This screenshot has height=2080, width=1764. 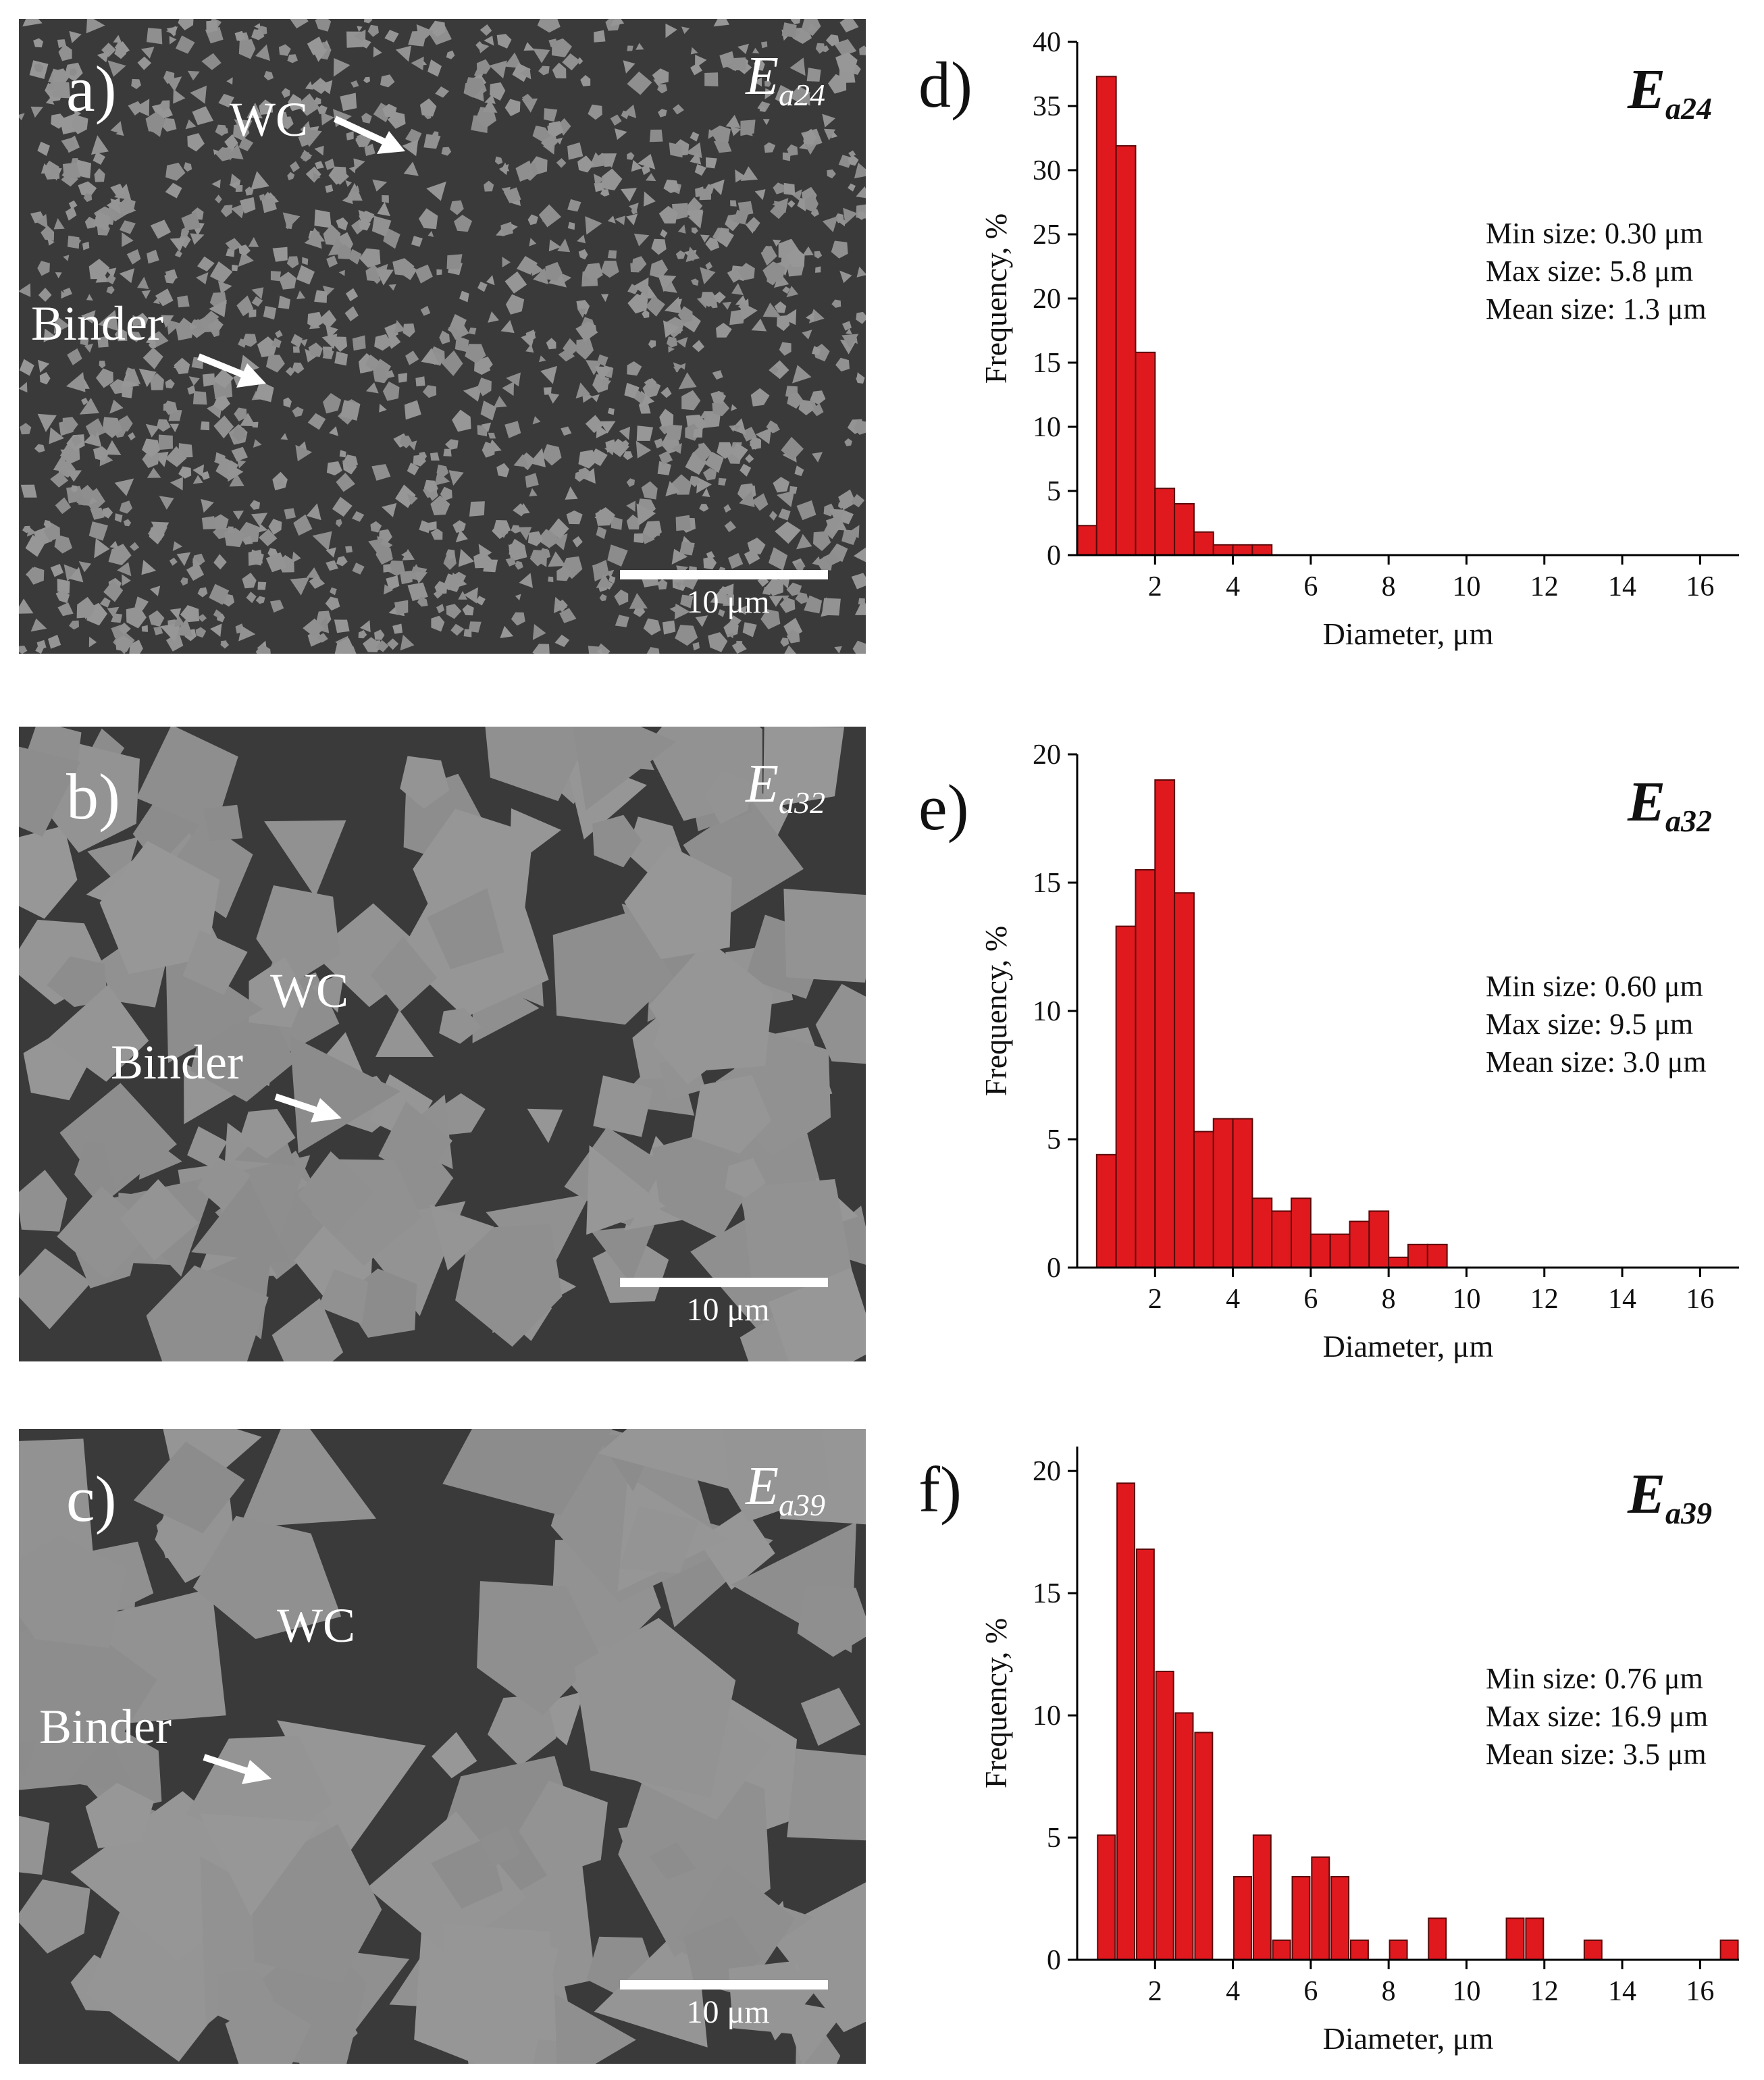 I want to click on chart-title: Ea39, so click(x=1669, y=1496).